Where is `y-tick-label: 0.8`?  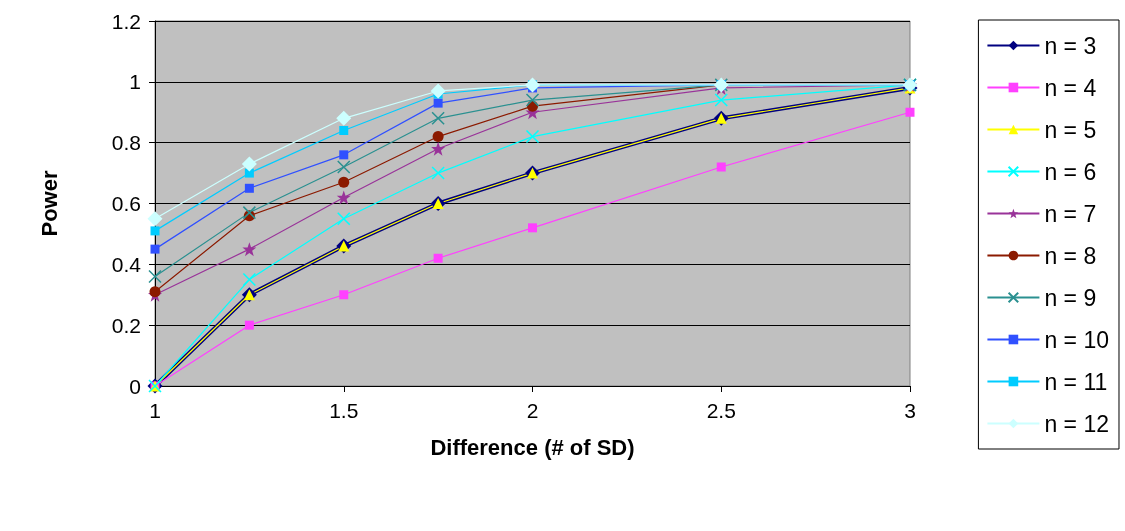
y-tick-label: 0.8 is located at coordinates (126, 143).